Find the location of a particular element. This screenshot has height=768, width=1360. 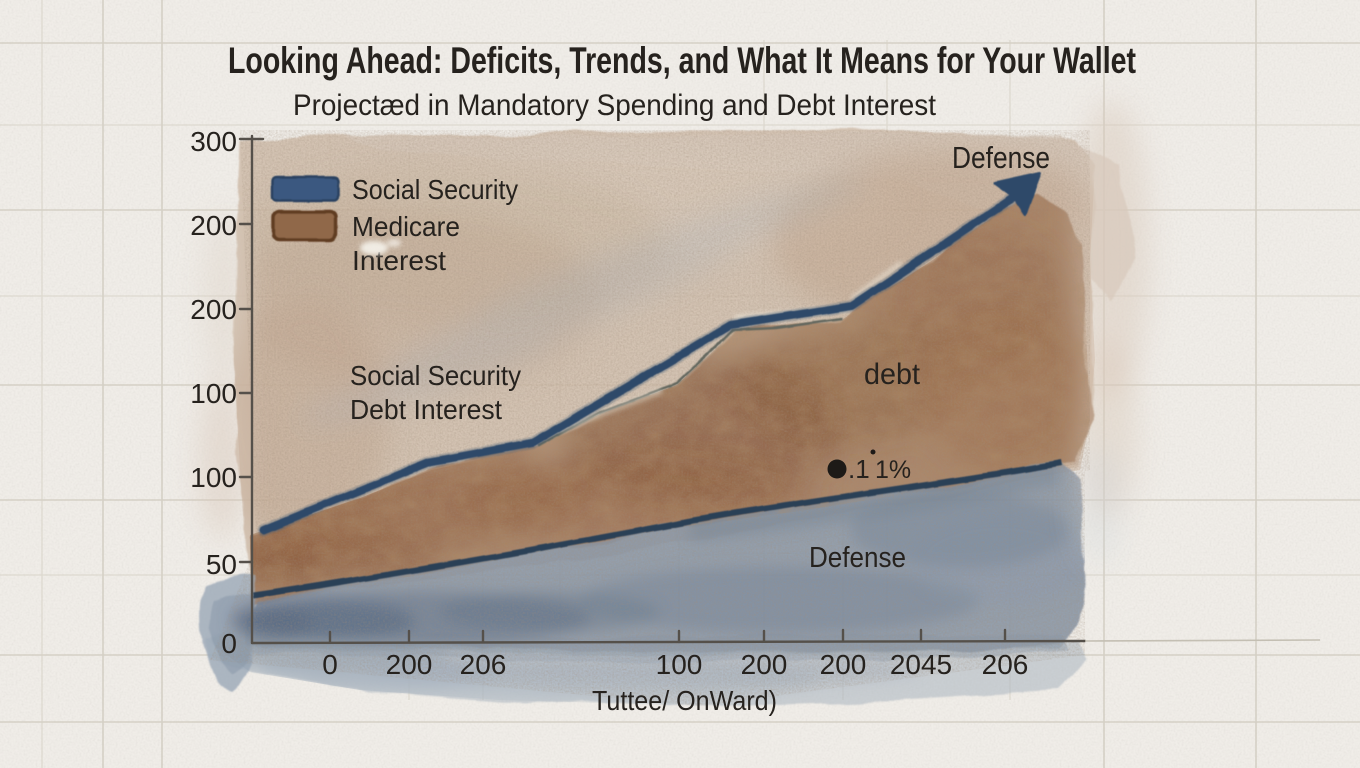

svg-text: 300 is located at coordinates (213, 141).